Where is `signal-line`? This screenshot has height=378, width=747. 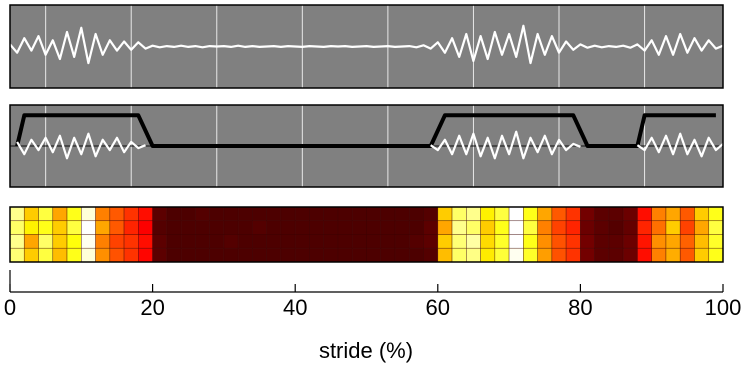
signal-line is located at coordinates (366, 44).